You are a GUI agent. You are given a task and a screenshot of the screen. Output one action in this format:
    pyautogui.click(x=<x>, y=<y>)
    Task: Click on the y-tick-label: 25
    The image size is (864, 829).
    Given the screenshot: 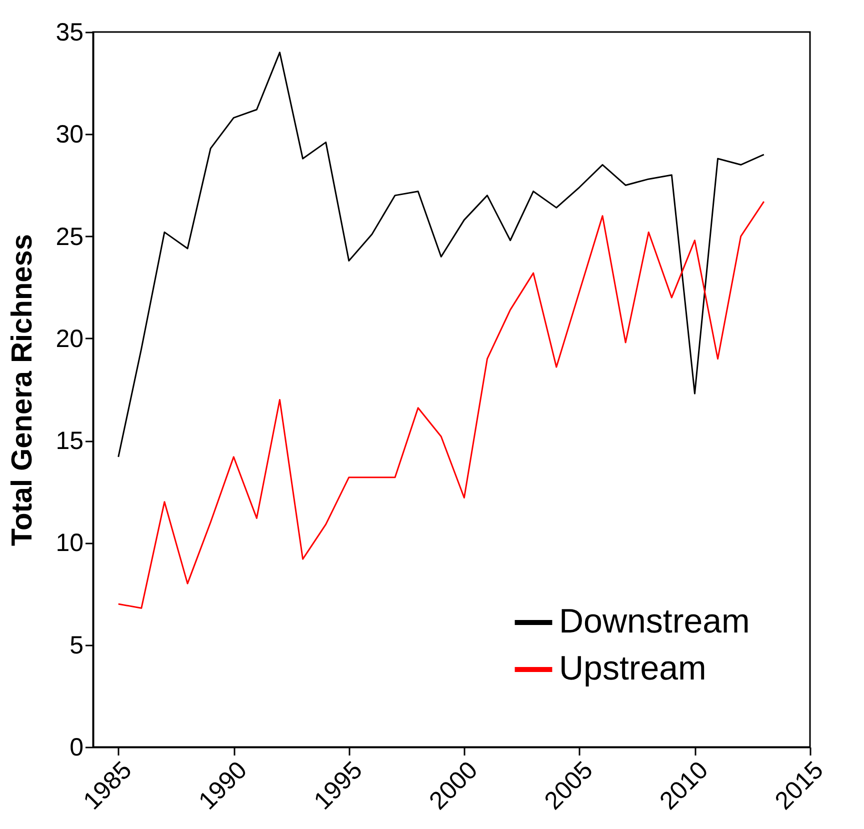 What is the action you would take?
    pyautogui.click(x=70, y=236)
    